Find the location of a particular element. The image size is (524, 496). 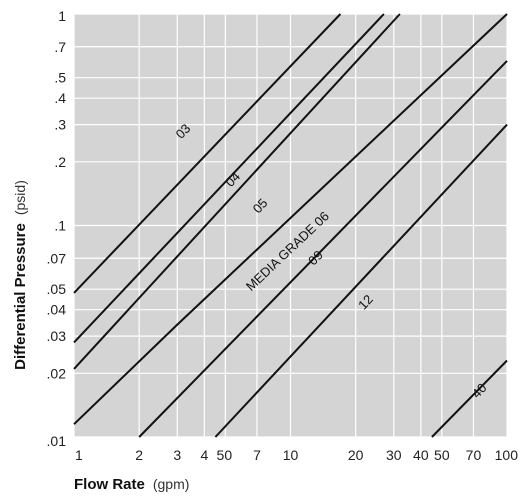

y-tick-label: 1 is located at coordinates (62, 16).